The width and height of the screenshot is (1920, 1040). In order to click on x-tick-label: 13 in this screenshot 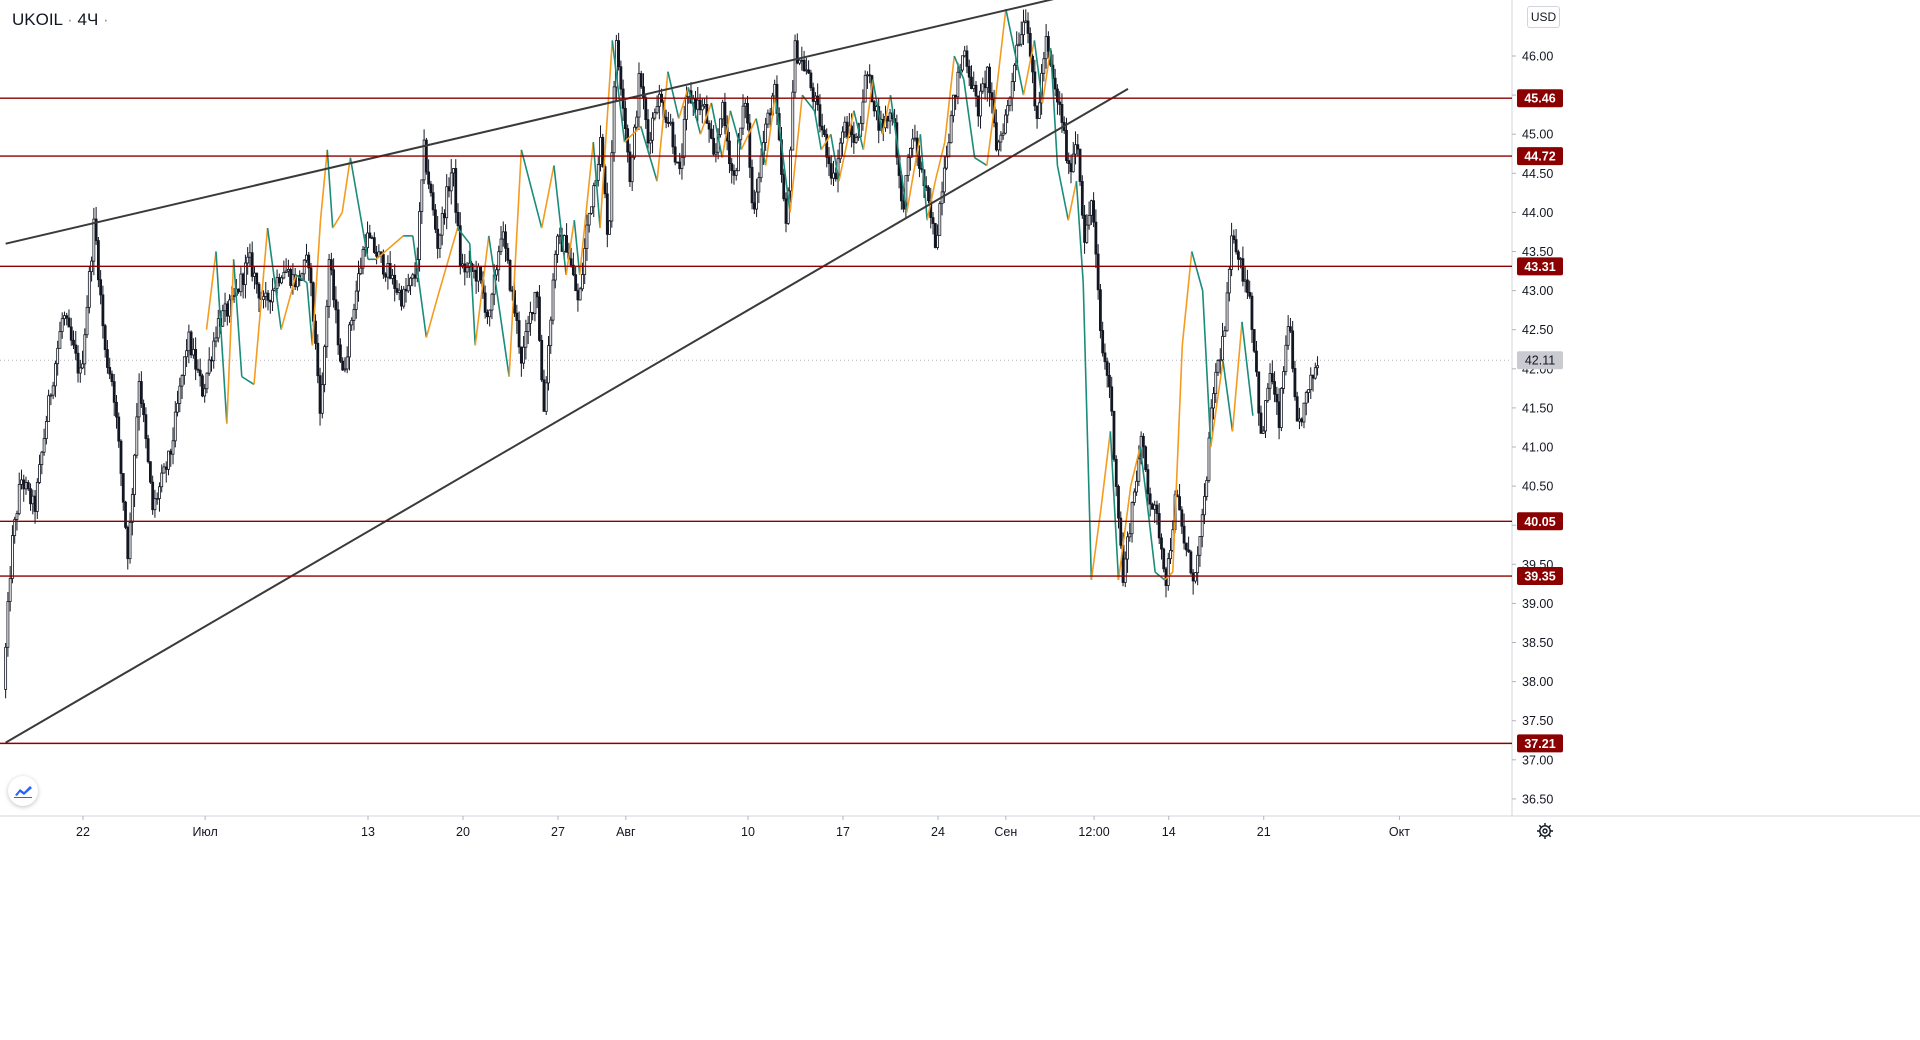, I will do `click(368, 832)`.